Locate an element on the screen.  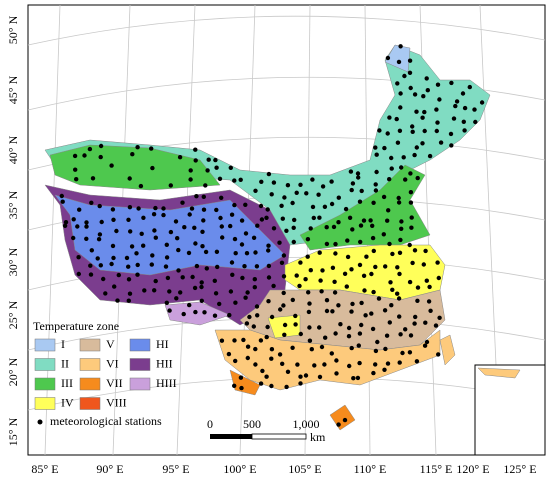
longitude-label: 110° E is located at coordinates (370, 469).